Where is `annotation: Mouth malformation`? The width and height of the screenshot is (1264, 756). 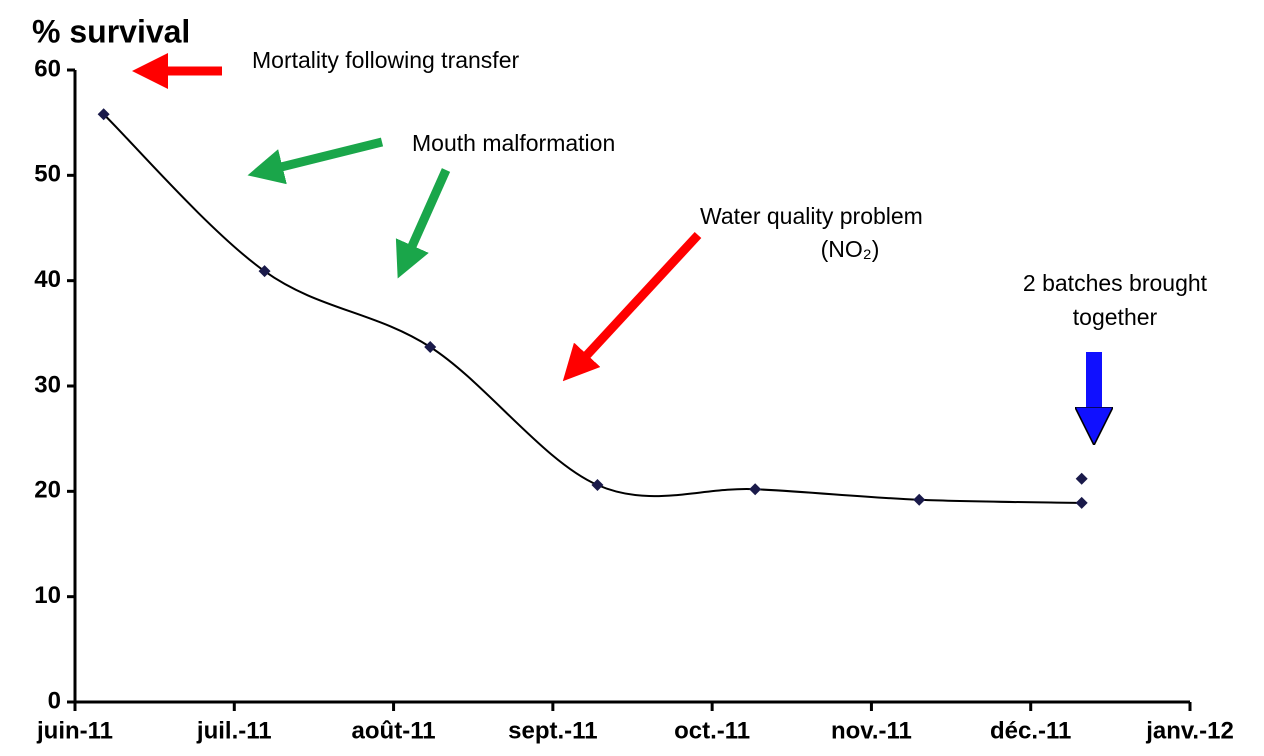
annotation: Mouth malformation is located at coordinates (513, 143).